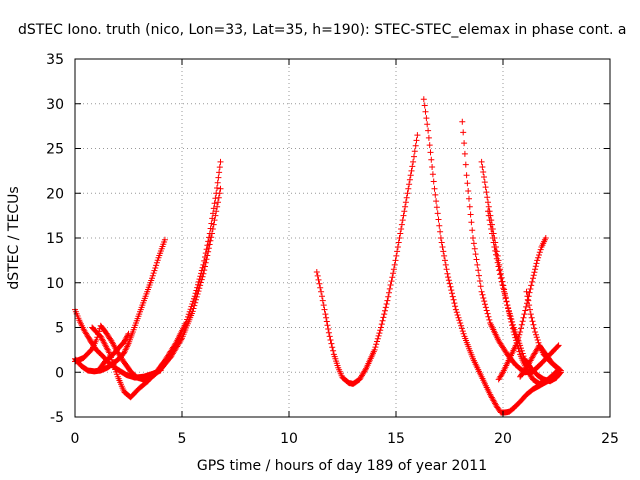  What do you see at coordinates (345, 439) in the screenshot?
I see `x-tick-labels: 0 5 10 15 20 25` at bounding box center [345, 439].